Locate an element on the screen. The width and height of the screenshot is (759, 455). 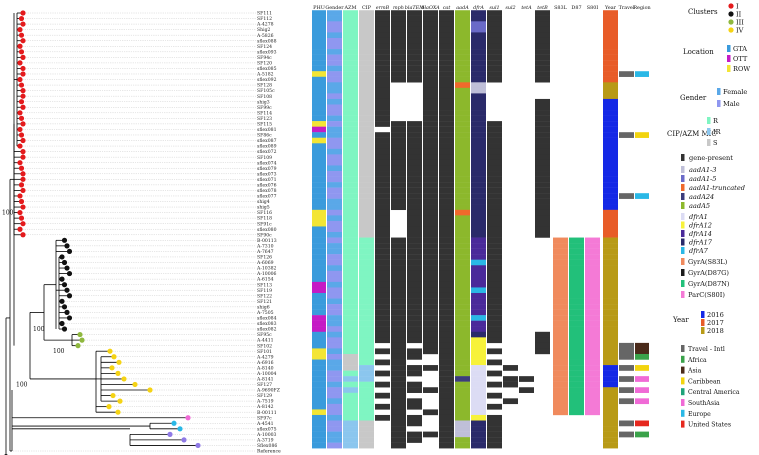
taxon-label: shig4 is located at coordinates (263, 202).